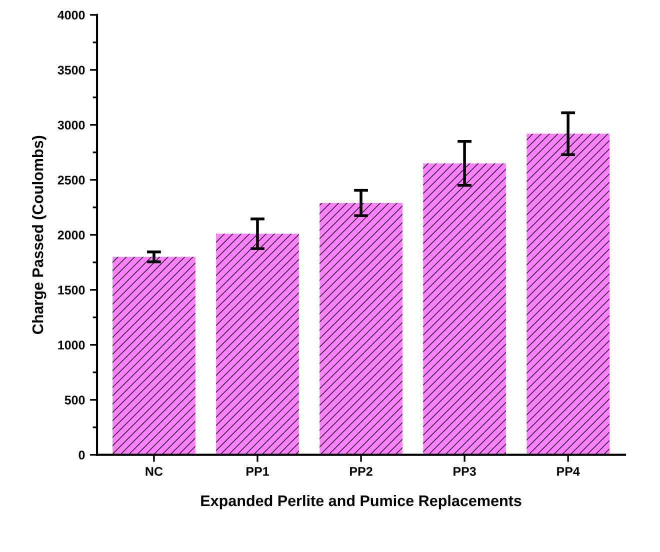  I want to click on x-tick-label: PP2, so click(361, 471).